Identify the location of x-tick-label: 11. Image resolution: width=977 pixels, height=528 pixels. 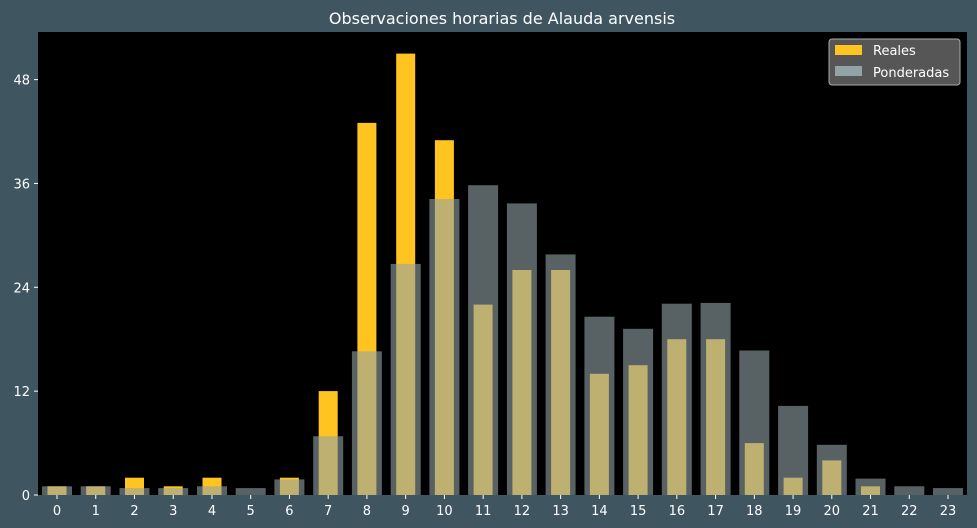
(483, 511).